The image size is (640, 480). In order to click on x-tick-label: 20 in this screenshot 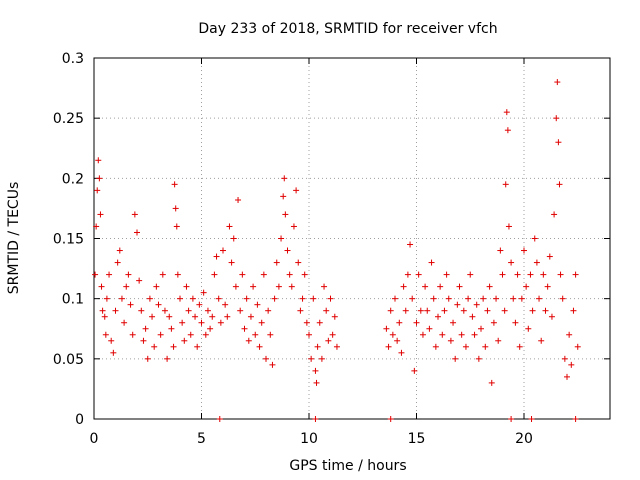, I will do `click(524, 439)`.